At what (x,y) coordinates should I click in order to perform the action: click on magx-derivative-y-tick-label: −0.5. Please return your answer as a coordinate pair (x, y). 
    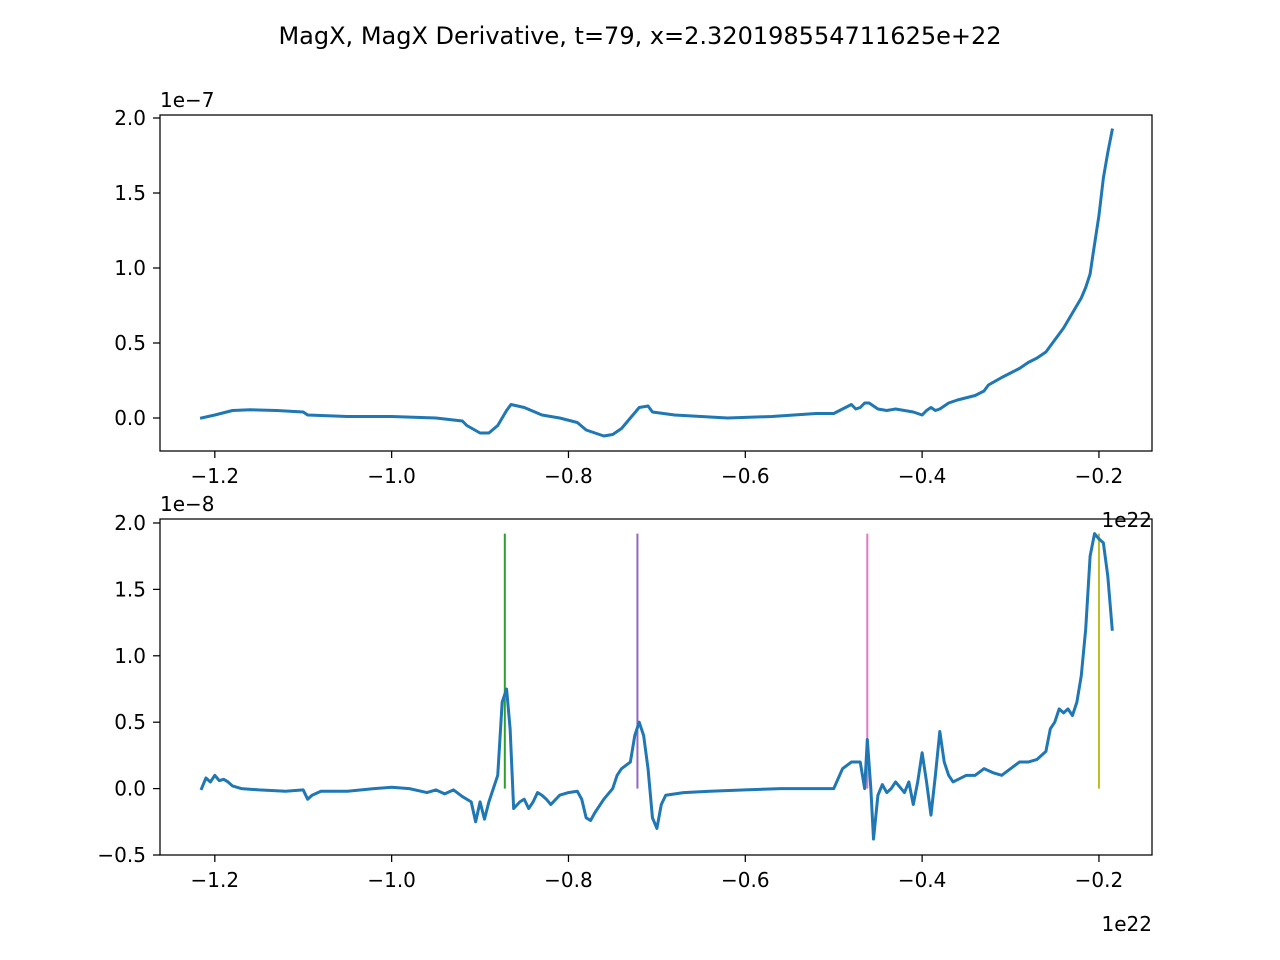
    Looking at the image, I should click on (121, 855).